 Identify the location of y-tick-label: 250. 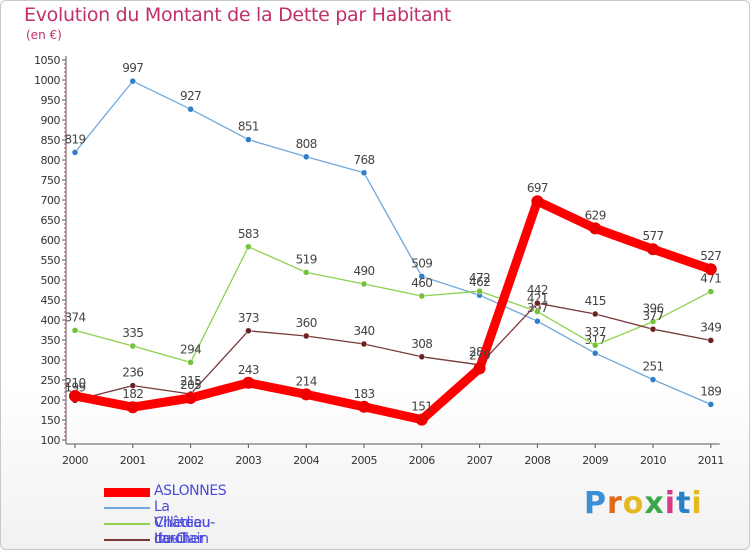
(51, 380).